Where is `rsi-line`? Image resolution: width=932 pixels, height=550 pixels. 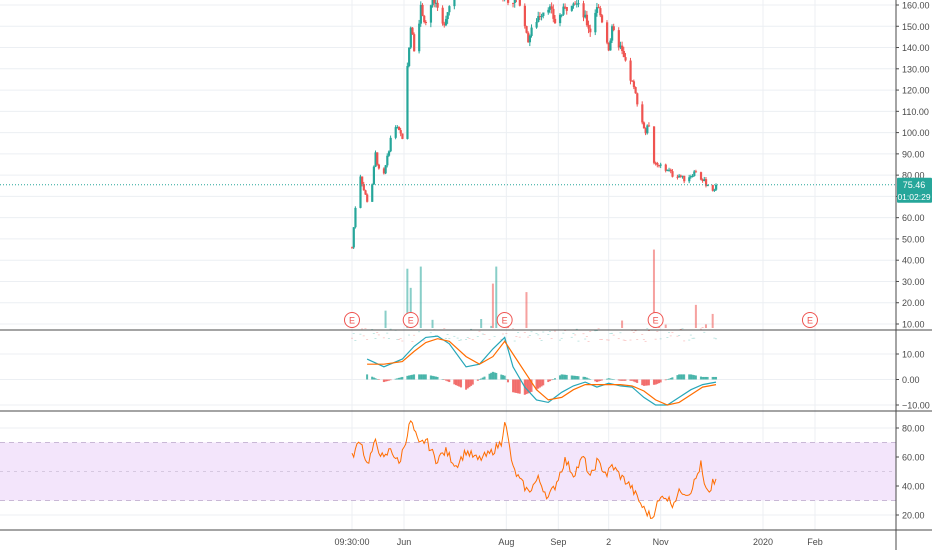 rsi-line is located at coordinates (534, 469).